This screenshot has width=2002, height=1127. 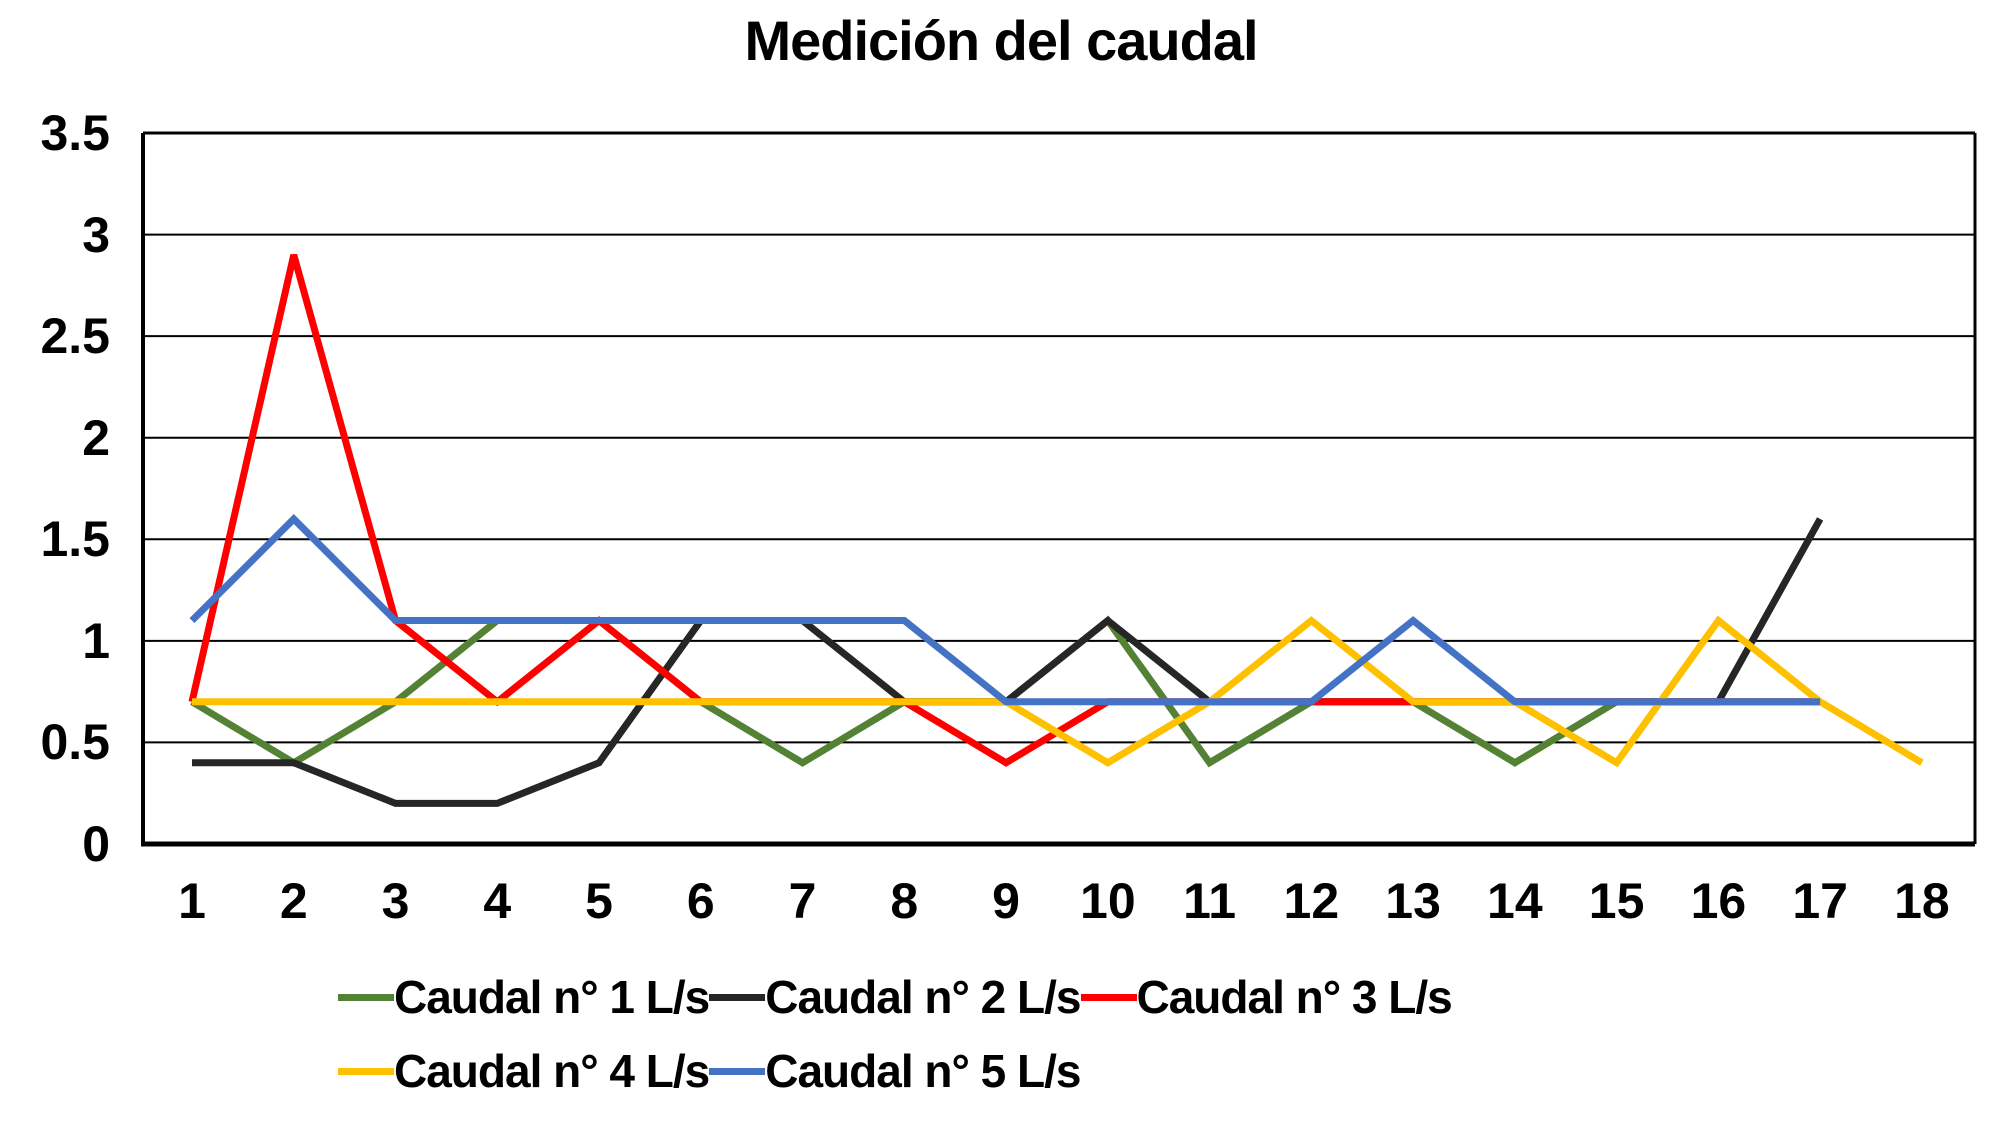 I want to click on x-tick-label: 7, so click(x=802, y=901).